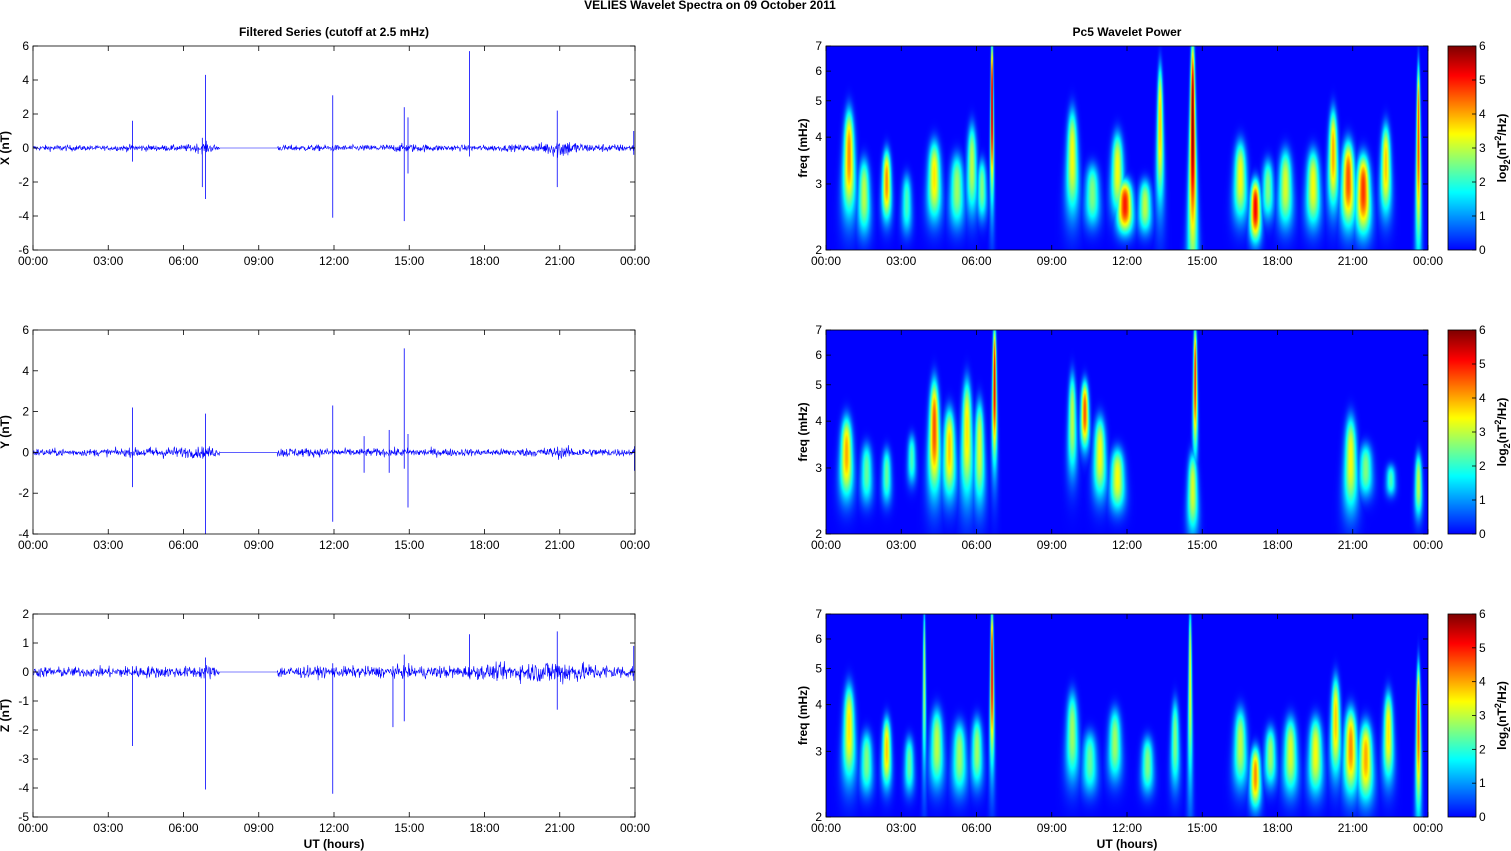 The width and height of the screenshot is (1511, 851). What do you see at coordinates (1127, 844) in the screenshot?
I see `x-axis-label: UT (hours)` at bounding box center [1127, 844].